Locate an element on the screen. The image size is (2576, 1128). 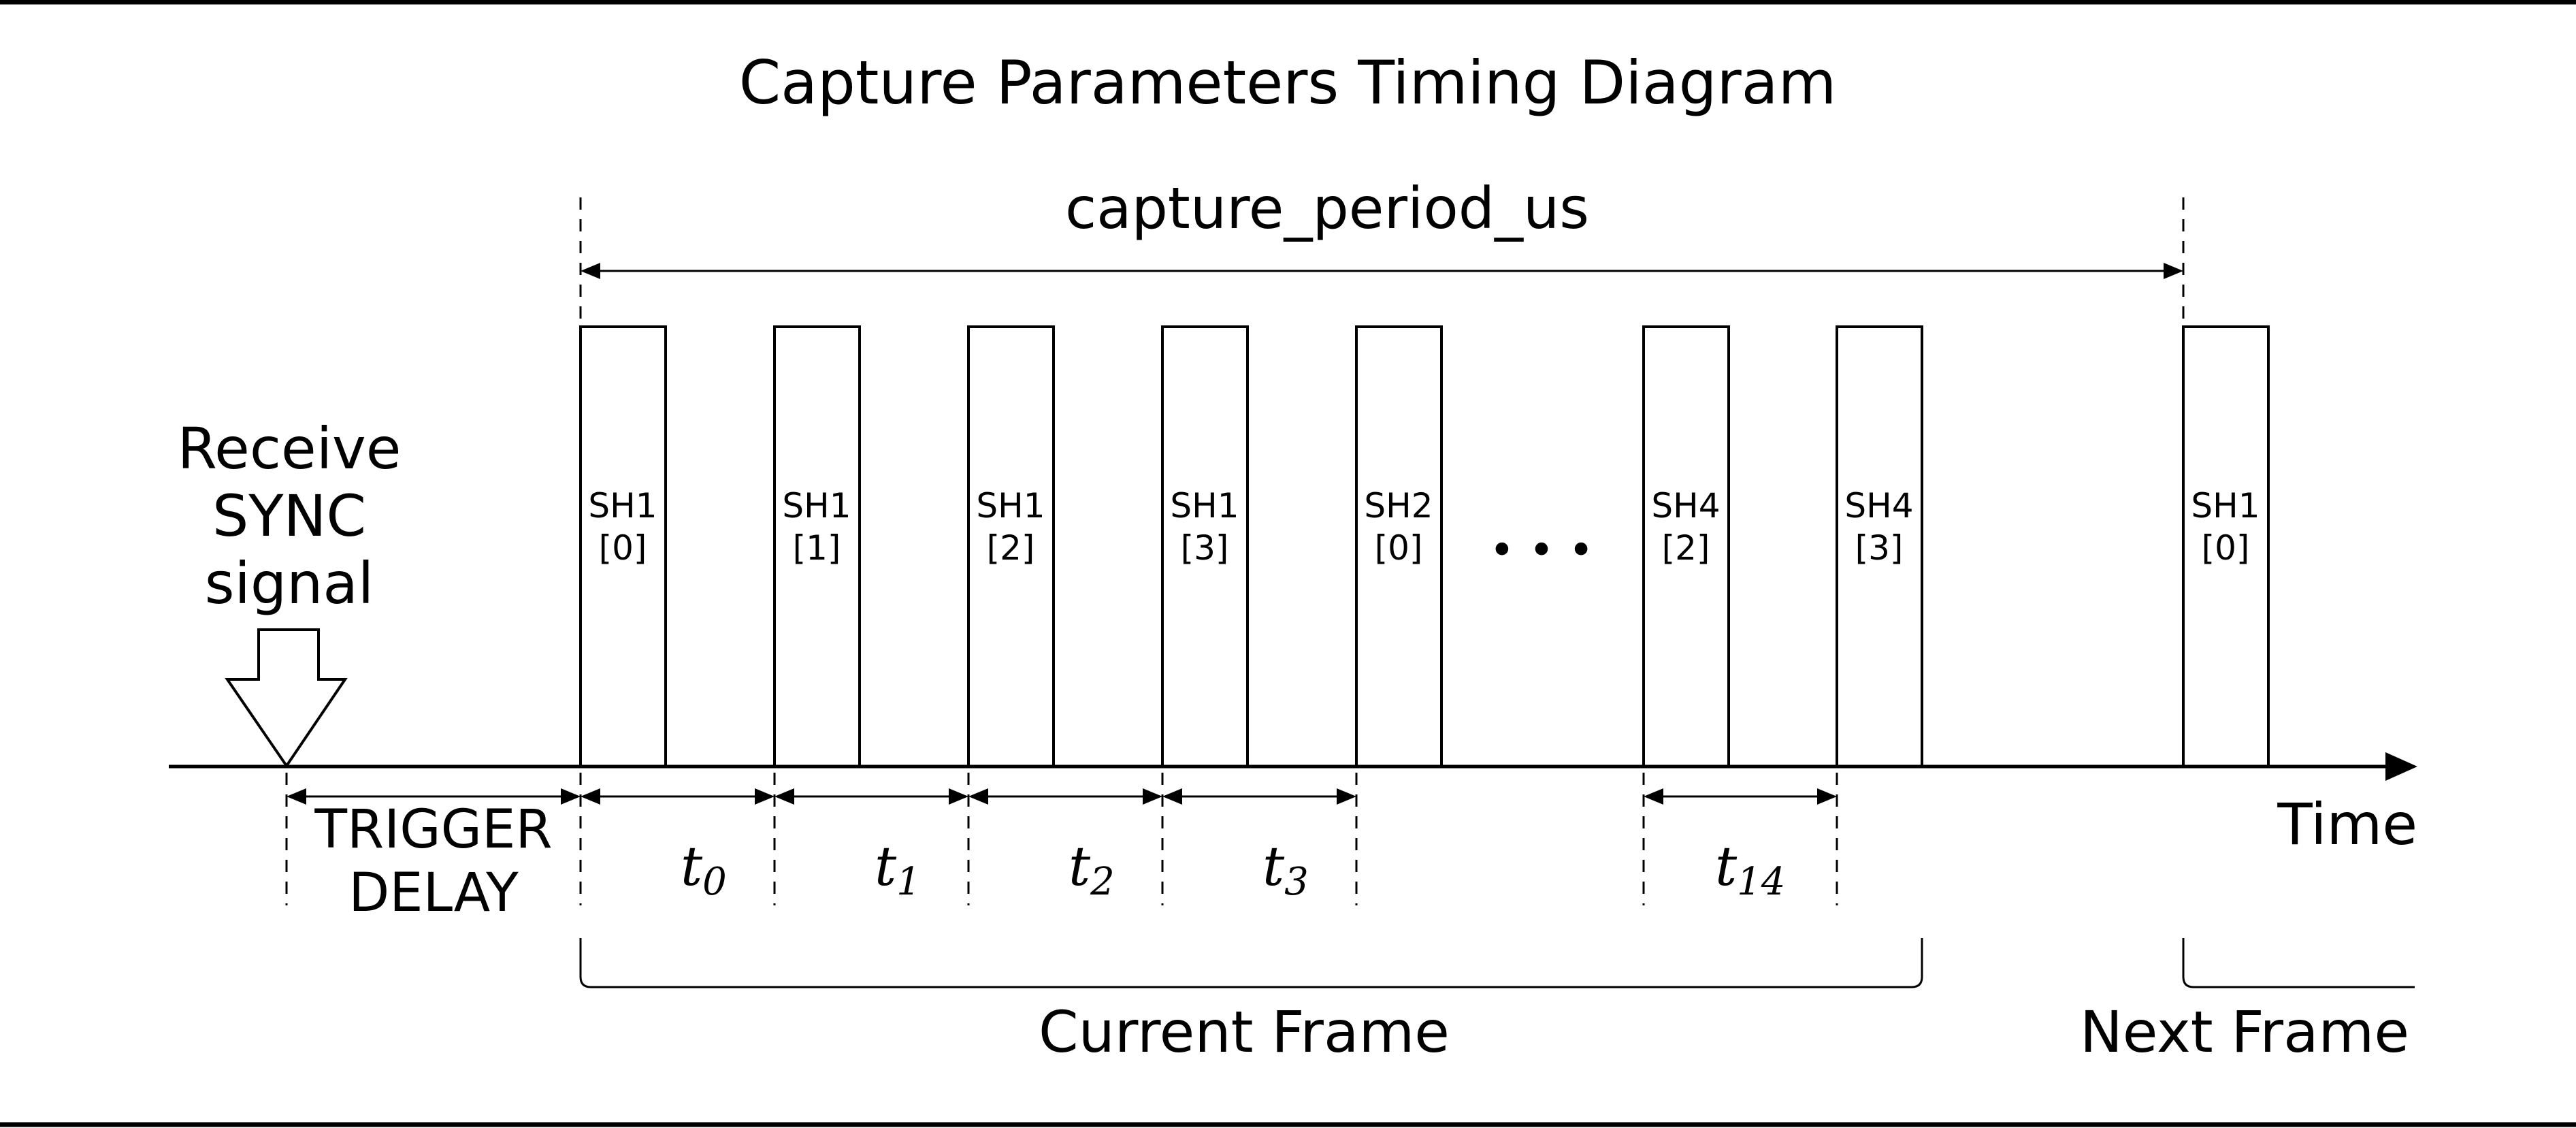
current-frame-label: Current Frame is located at coordinates (1244, 1032).